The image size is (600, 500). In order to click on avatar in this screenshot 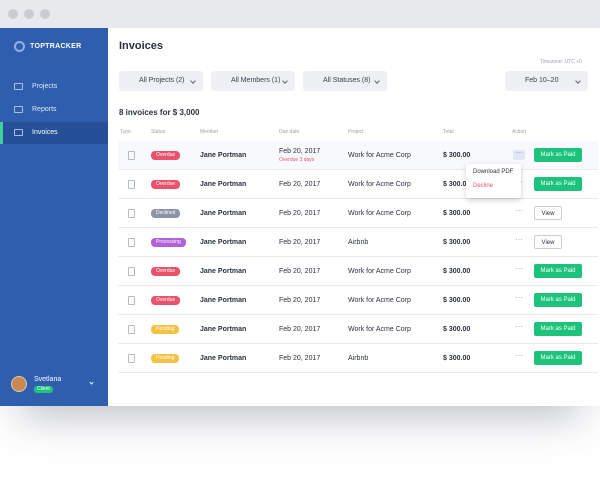, I will do `click(19, 384)`.